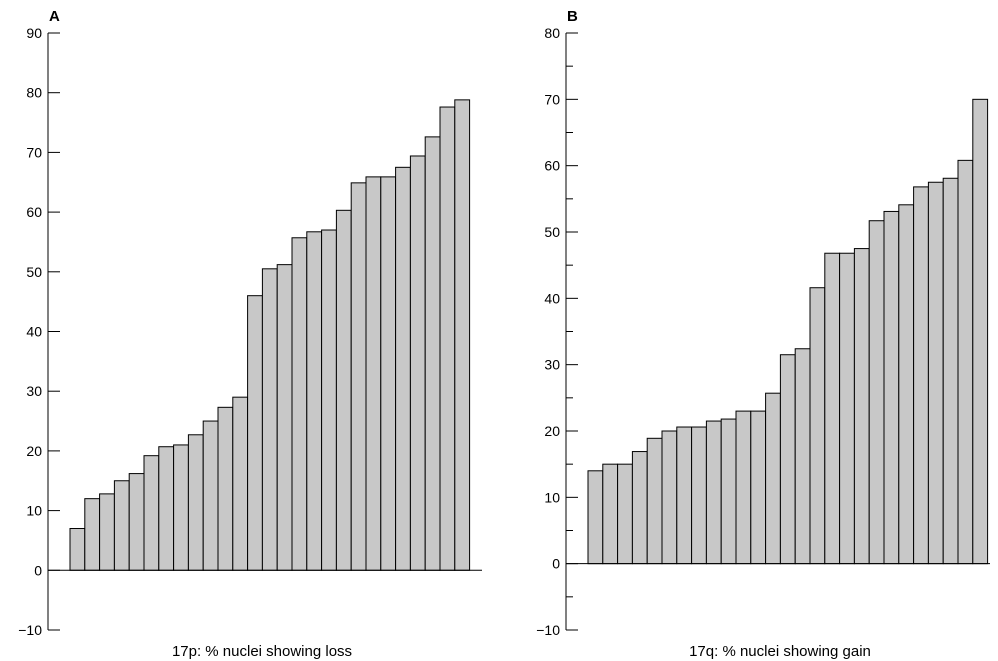 This screenshot has width=998, height=661. Describe the element at coordinates (34, 33) in the screenshot. I see `y-tick-label: 90` at that location.